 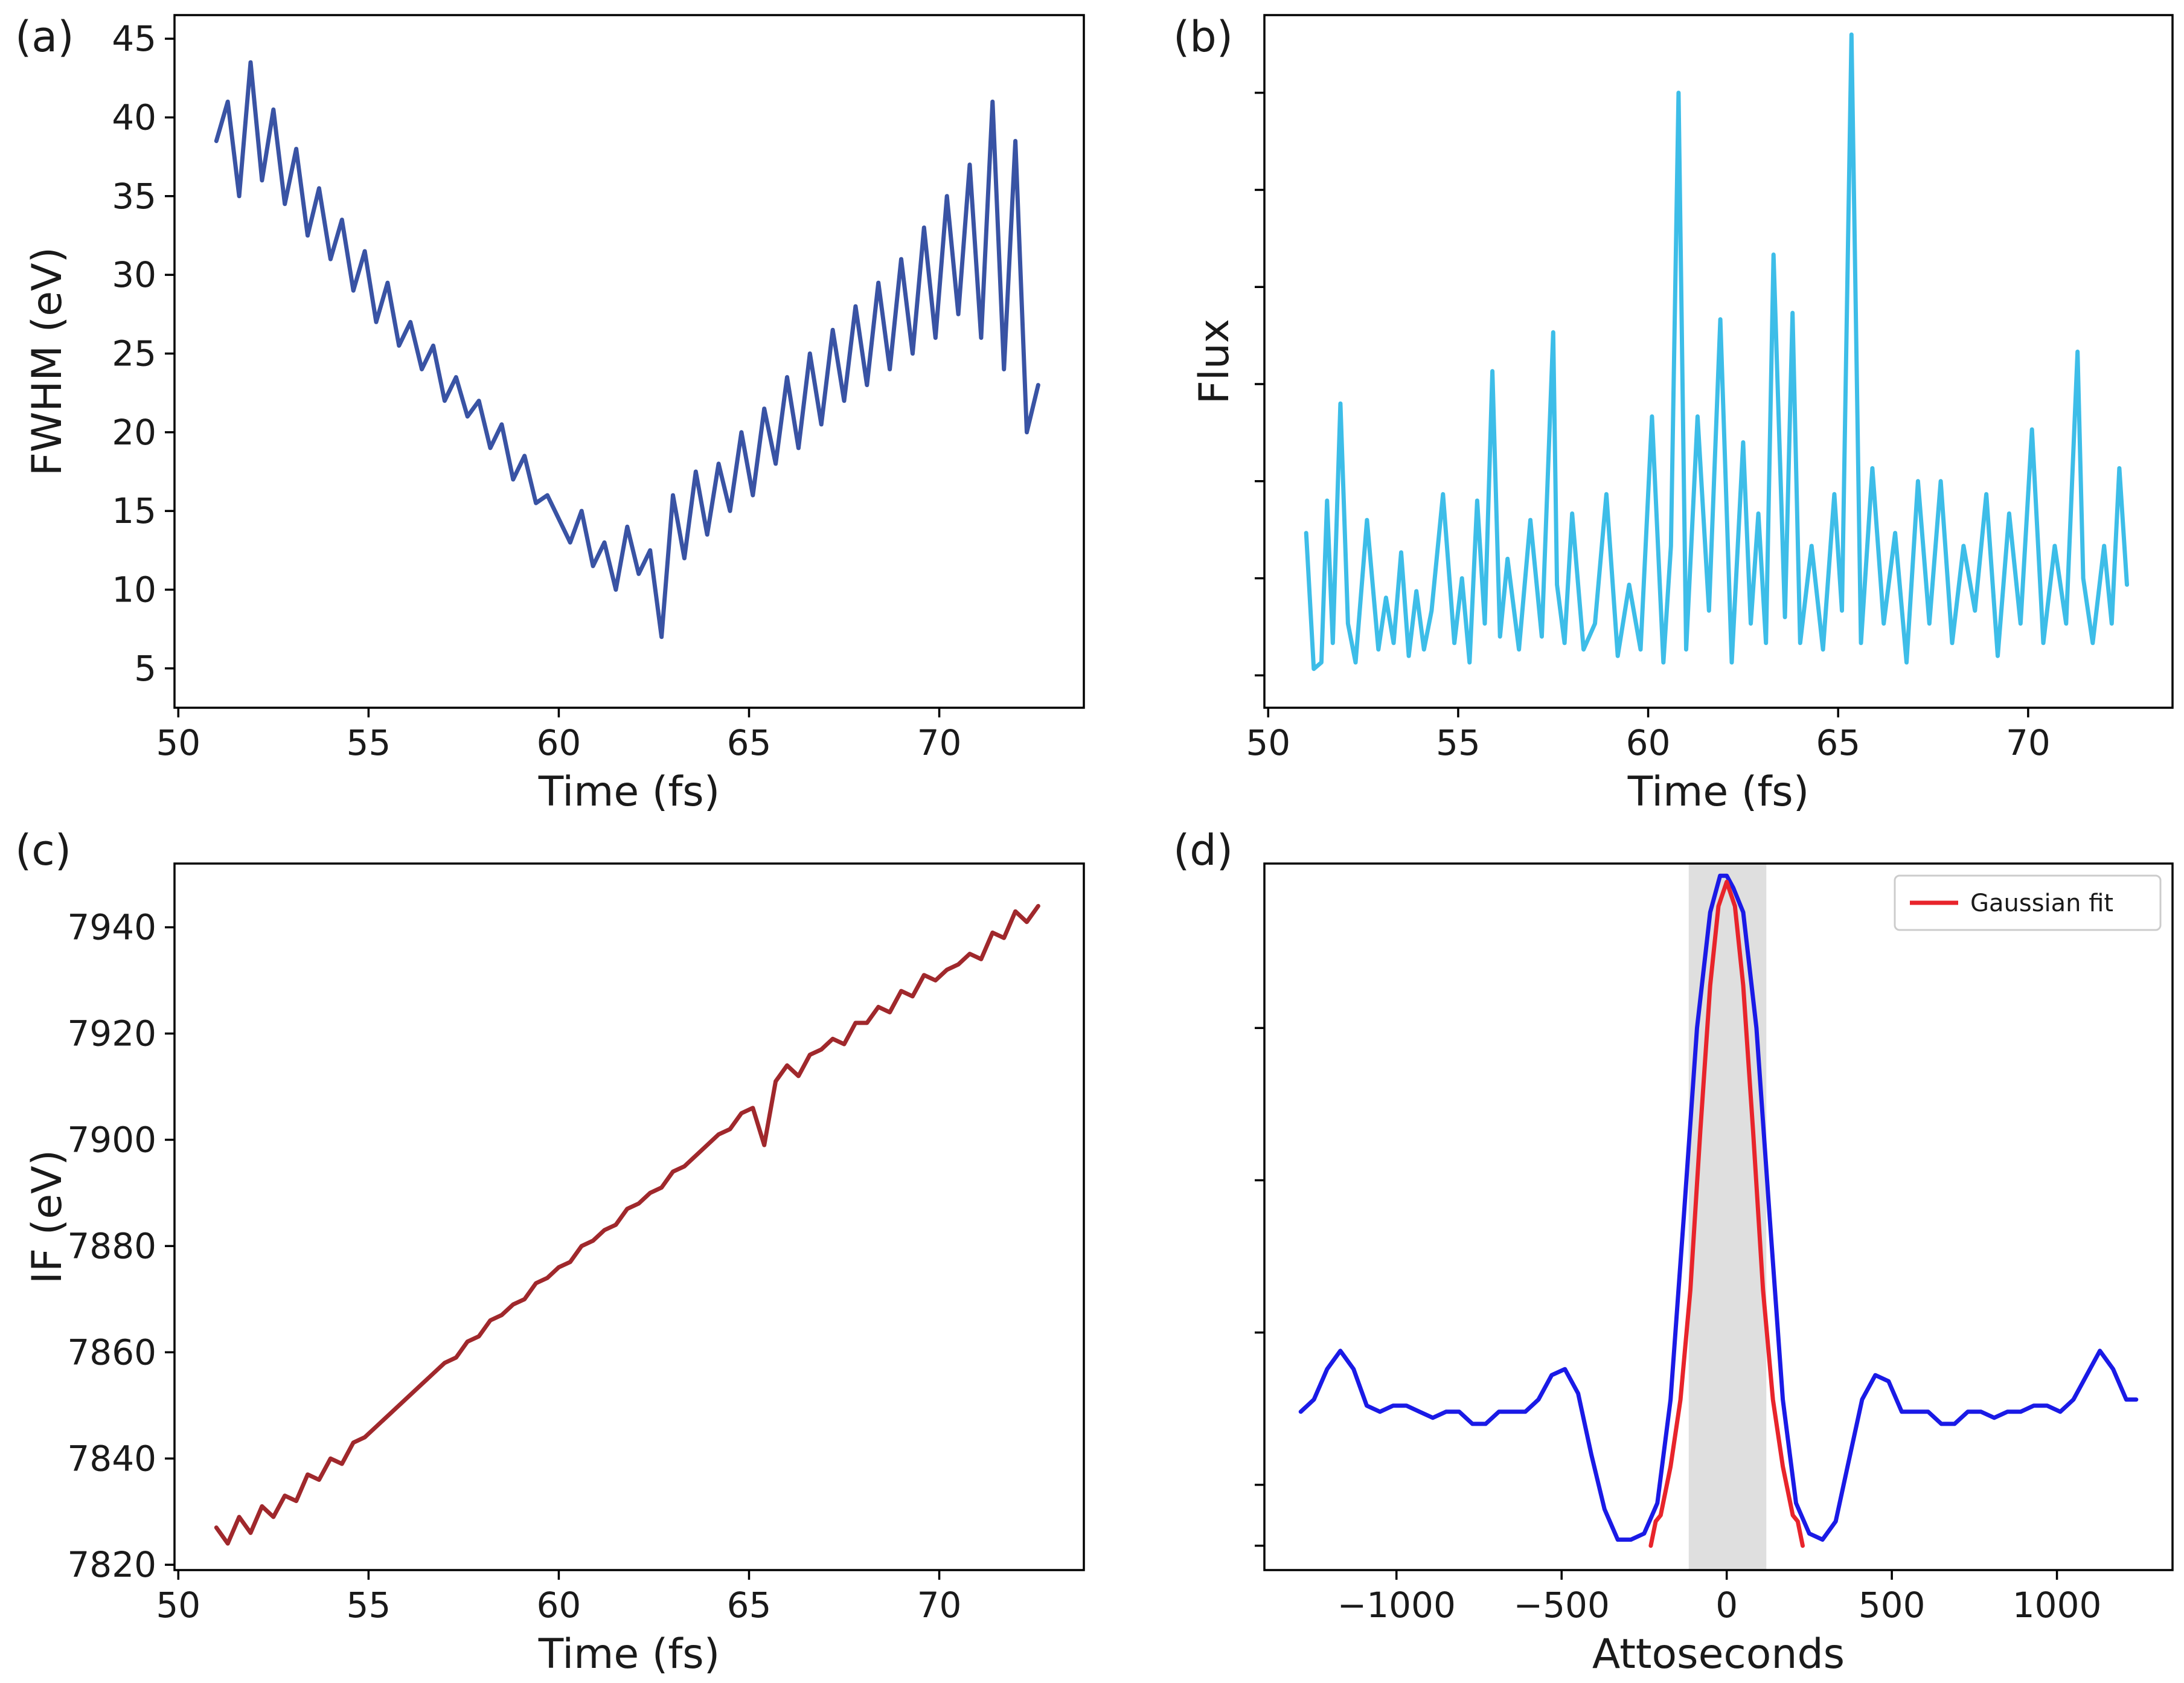 What do you see at coordinates (111, 1459) in the screenshot?
I see `y-tick-label: 7840` at bounding box center [111, 1459].